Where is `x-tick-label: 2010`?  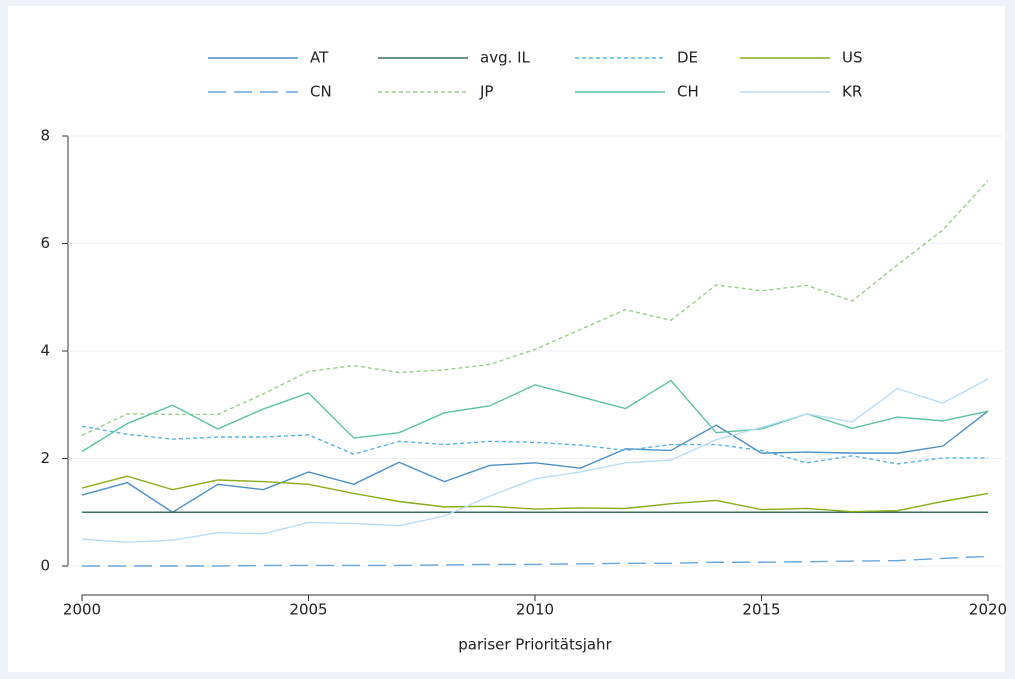 x-tick-label: 2010 is located at coordinates (535, 610).